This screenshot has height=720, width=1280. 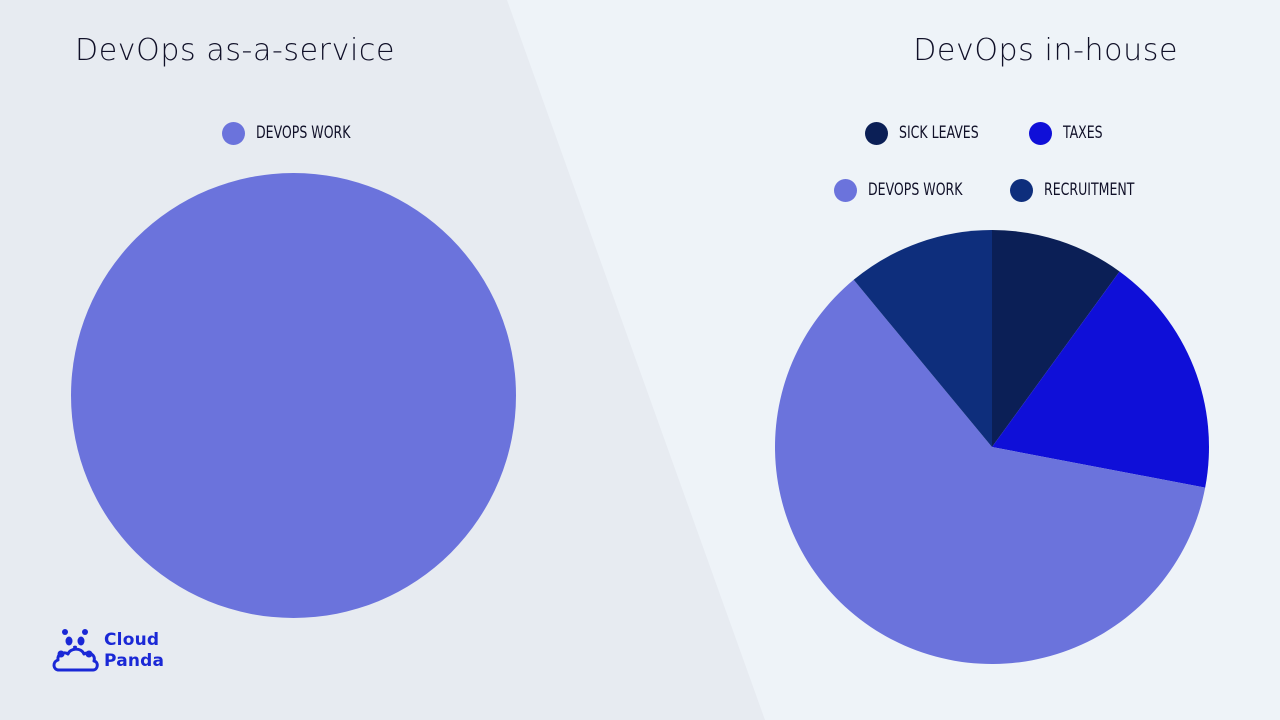 I want to click on logo-text-line2: Panda, so click(x=134, y=661).